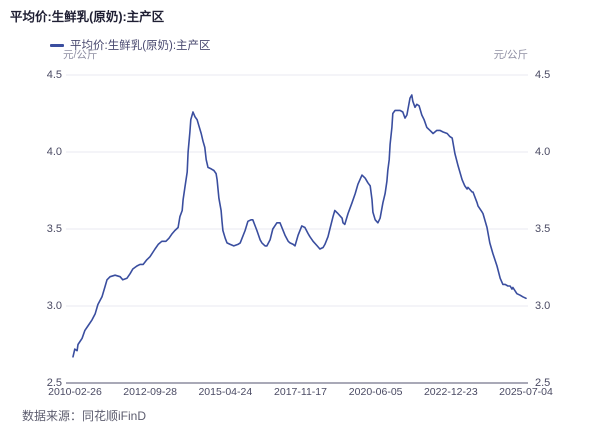 The width and height of the screenshot is (600, 439). Describe the element at coordinates (75, 392) in the screenshot. I see `x-axis-tick-label: 2010-02-26` at that location.